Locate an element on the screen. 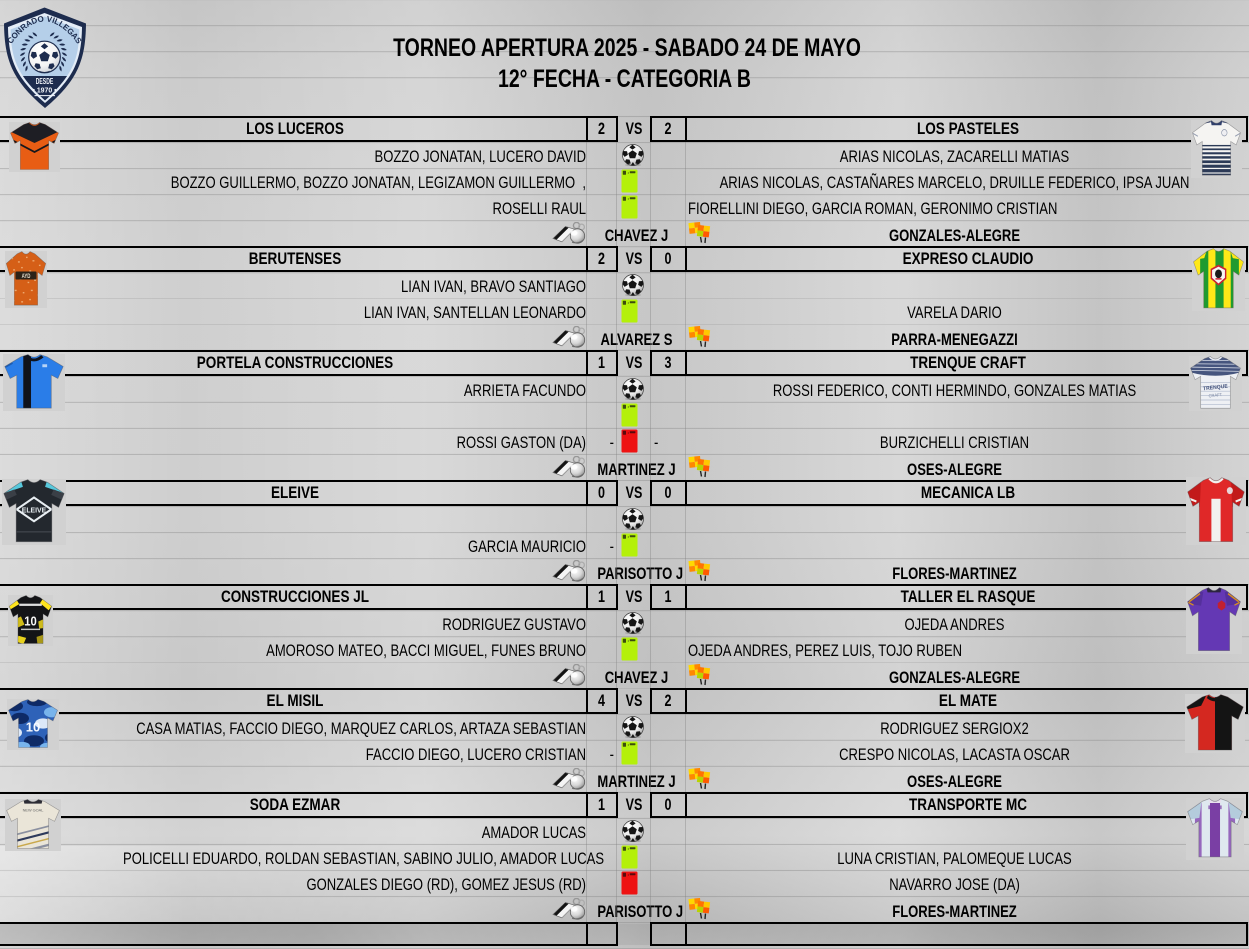  svg-text: • 1970 • is located at coordinates (45, 90).